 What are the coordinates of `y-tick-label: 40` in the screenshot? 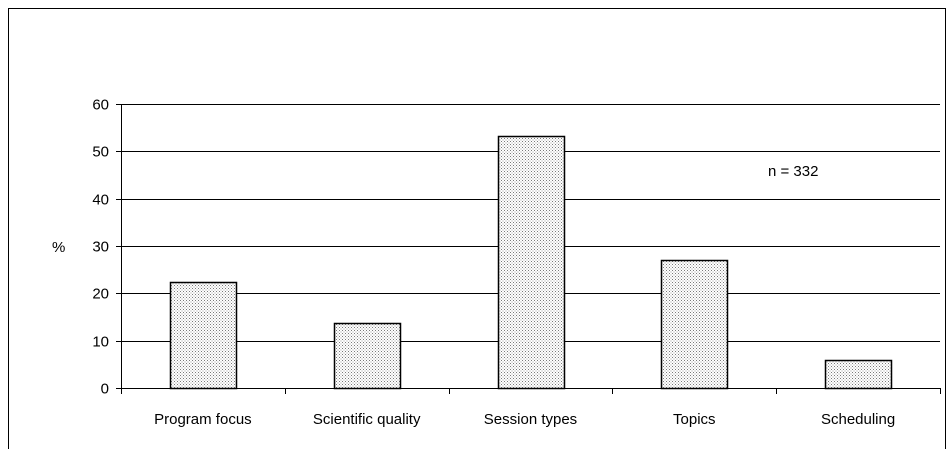 It's located at (100, 200).